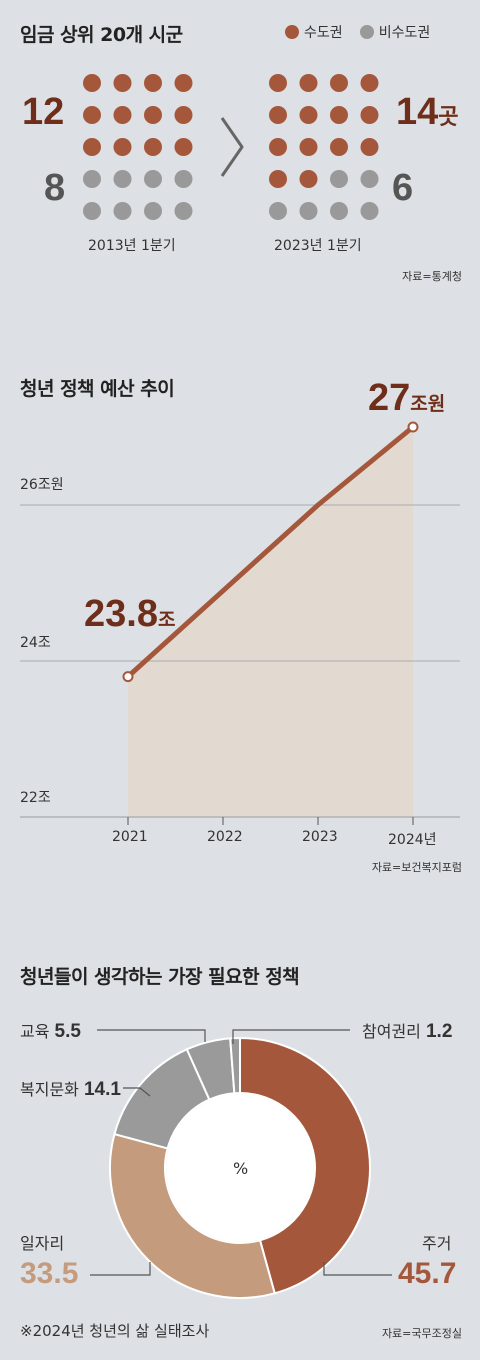  What do you see at coordinates (137, 1092) in the screenshot?
I see `callout-line-welfare` at bounding box center [137, 1092].